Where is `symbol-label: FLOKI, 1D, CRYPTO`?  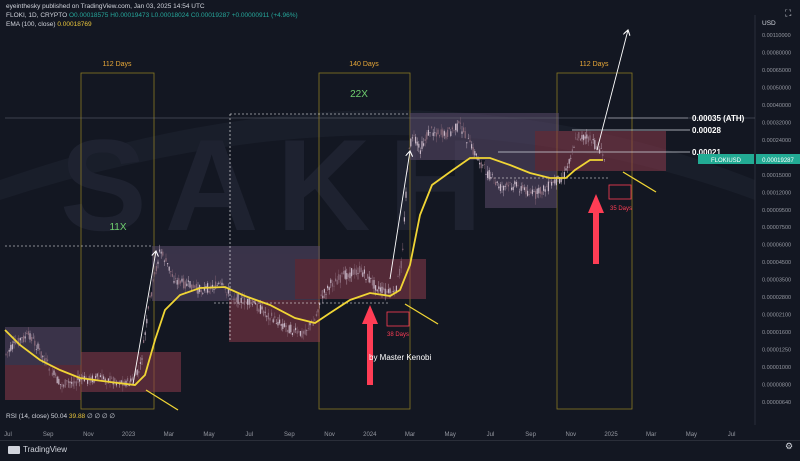 symbol-label: FLOKI, 1D, CRYPTO is located at coordinates (37, 15).